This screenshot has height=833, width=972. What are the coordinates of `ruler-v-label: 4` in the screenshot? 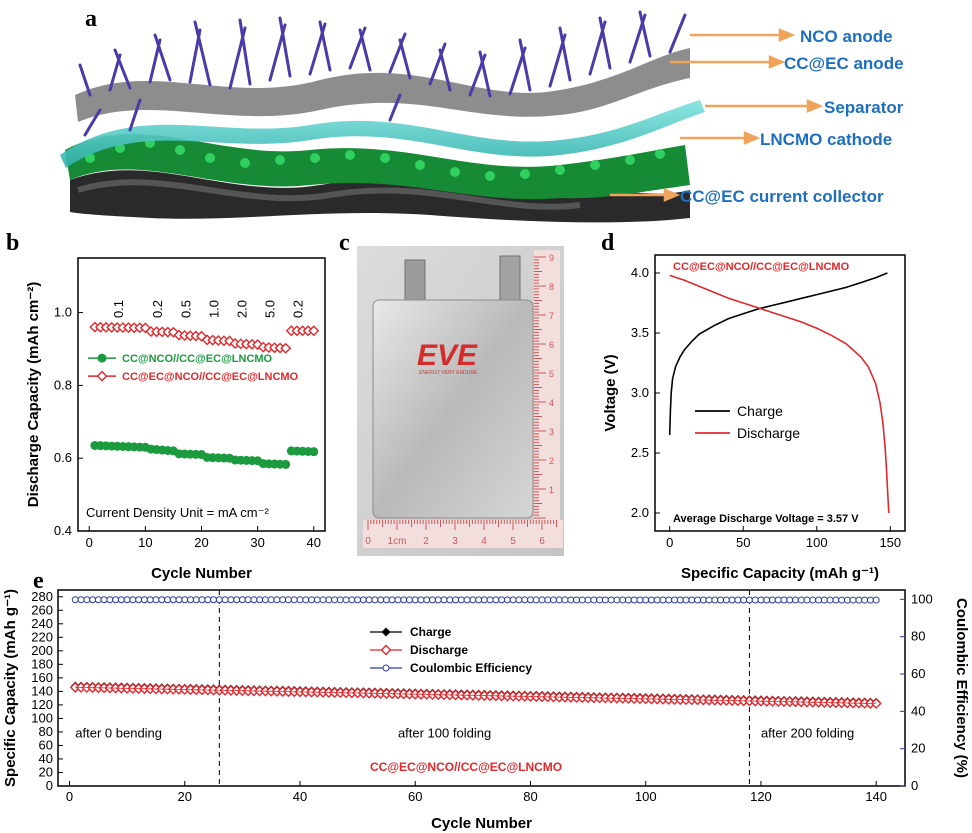 It's located at (551, 403).